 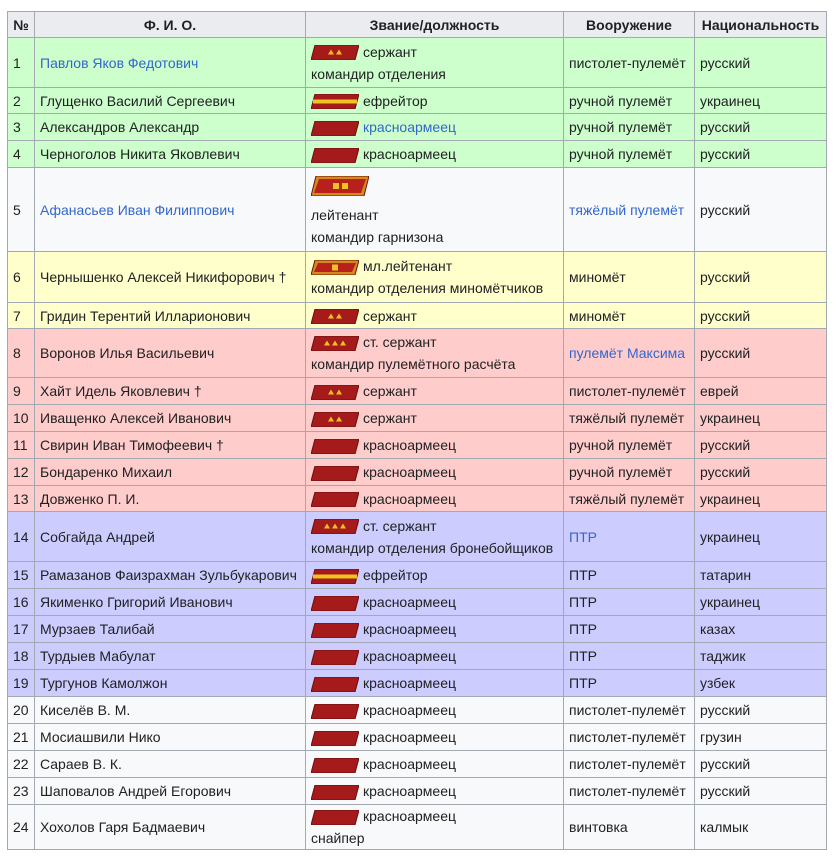 I want to click on name-cell: Свирин Иван Тимофеевич †, so click(x=170, y=445).